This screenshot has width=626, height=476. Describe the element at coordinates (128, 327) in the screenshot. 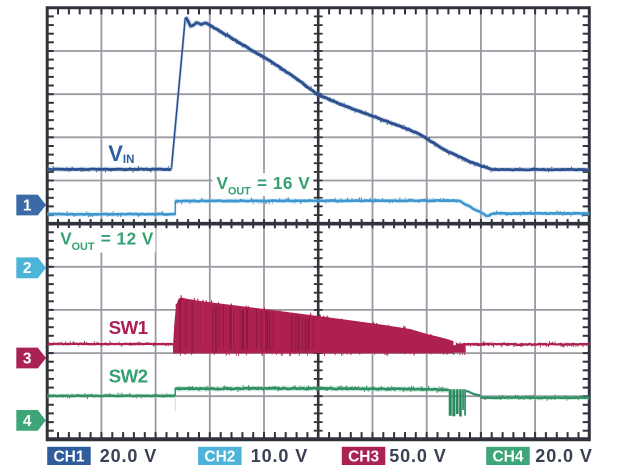

I see `svg-text: SW1` at that location.